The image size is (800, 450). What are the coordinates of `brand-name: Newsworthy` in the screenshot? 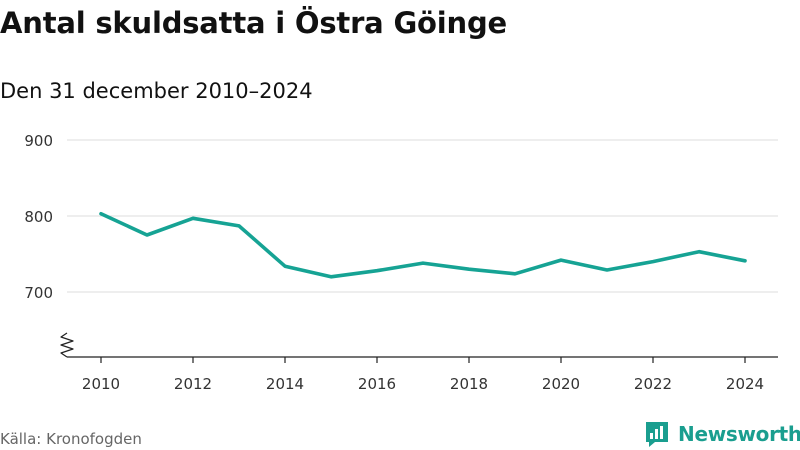 It's located at (739, 434).